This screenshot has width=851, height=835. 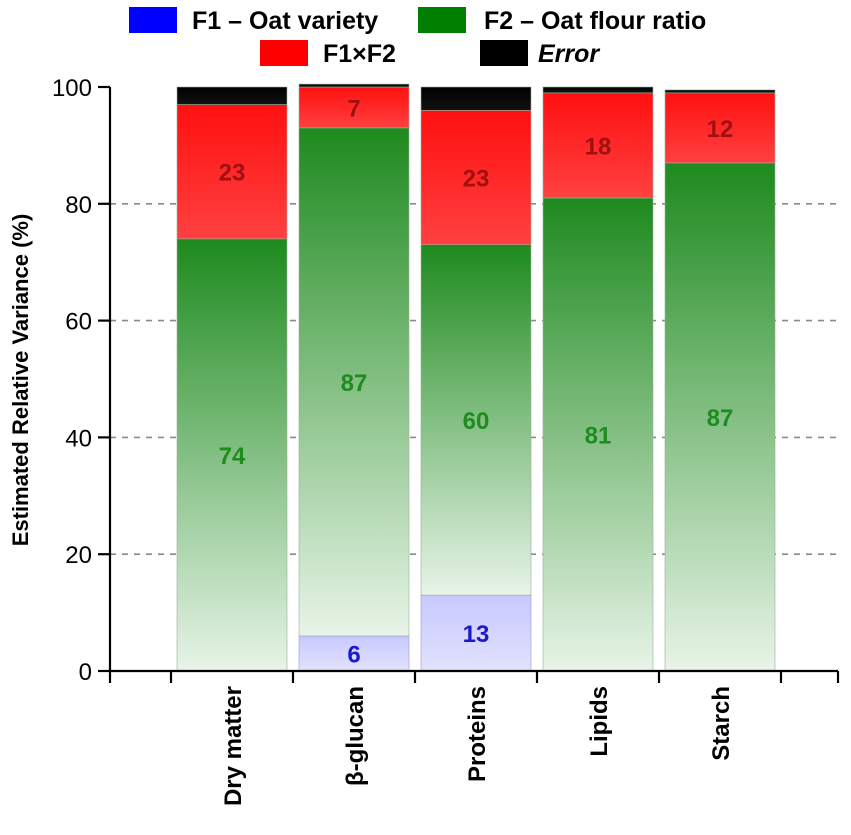 What do you see at coordinates (595, 21) in the screenshot?
I see `legend-label-2: F2 – Oat flour ratio` at bounding box center [595, 21].